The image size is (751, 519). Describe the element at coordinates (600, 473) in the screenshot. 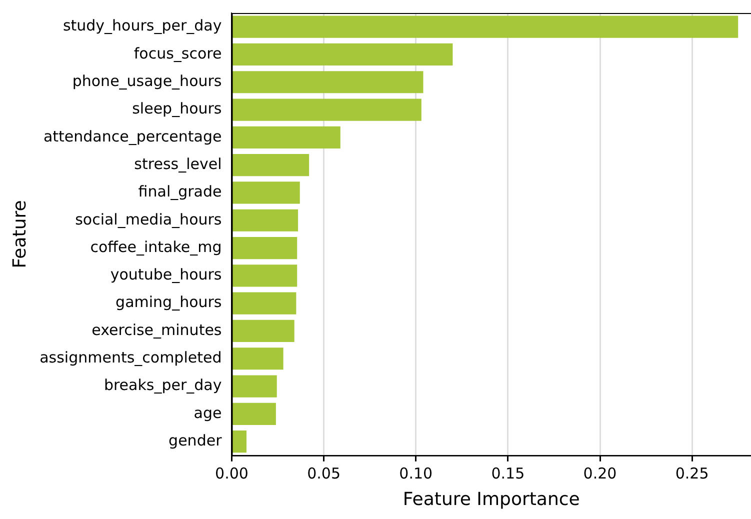

I see `x-tick-label: 0.20` at that location.